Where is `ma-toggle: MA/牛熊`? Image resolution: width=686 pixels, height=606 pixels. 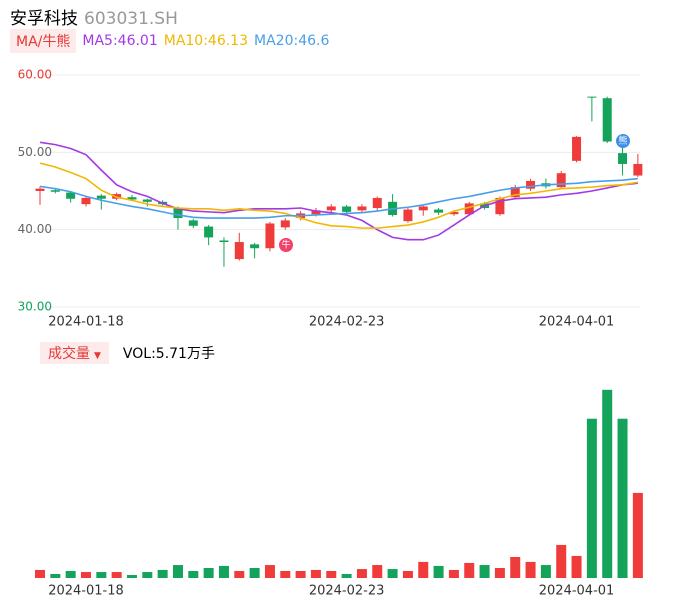 ma-toggle: MA/牛熊 is located at coordinates (43, 41).